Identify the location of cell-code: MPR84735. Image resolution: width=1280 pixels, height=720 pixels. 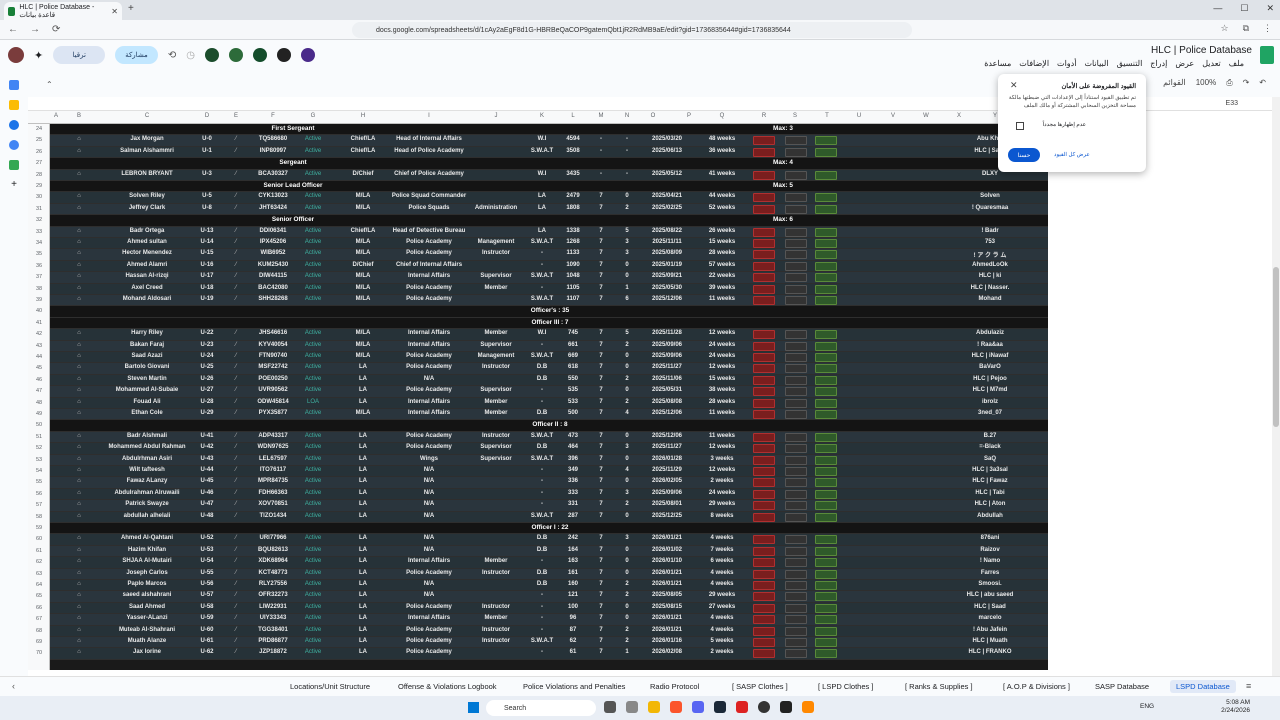
(273, 481).